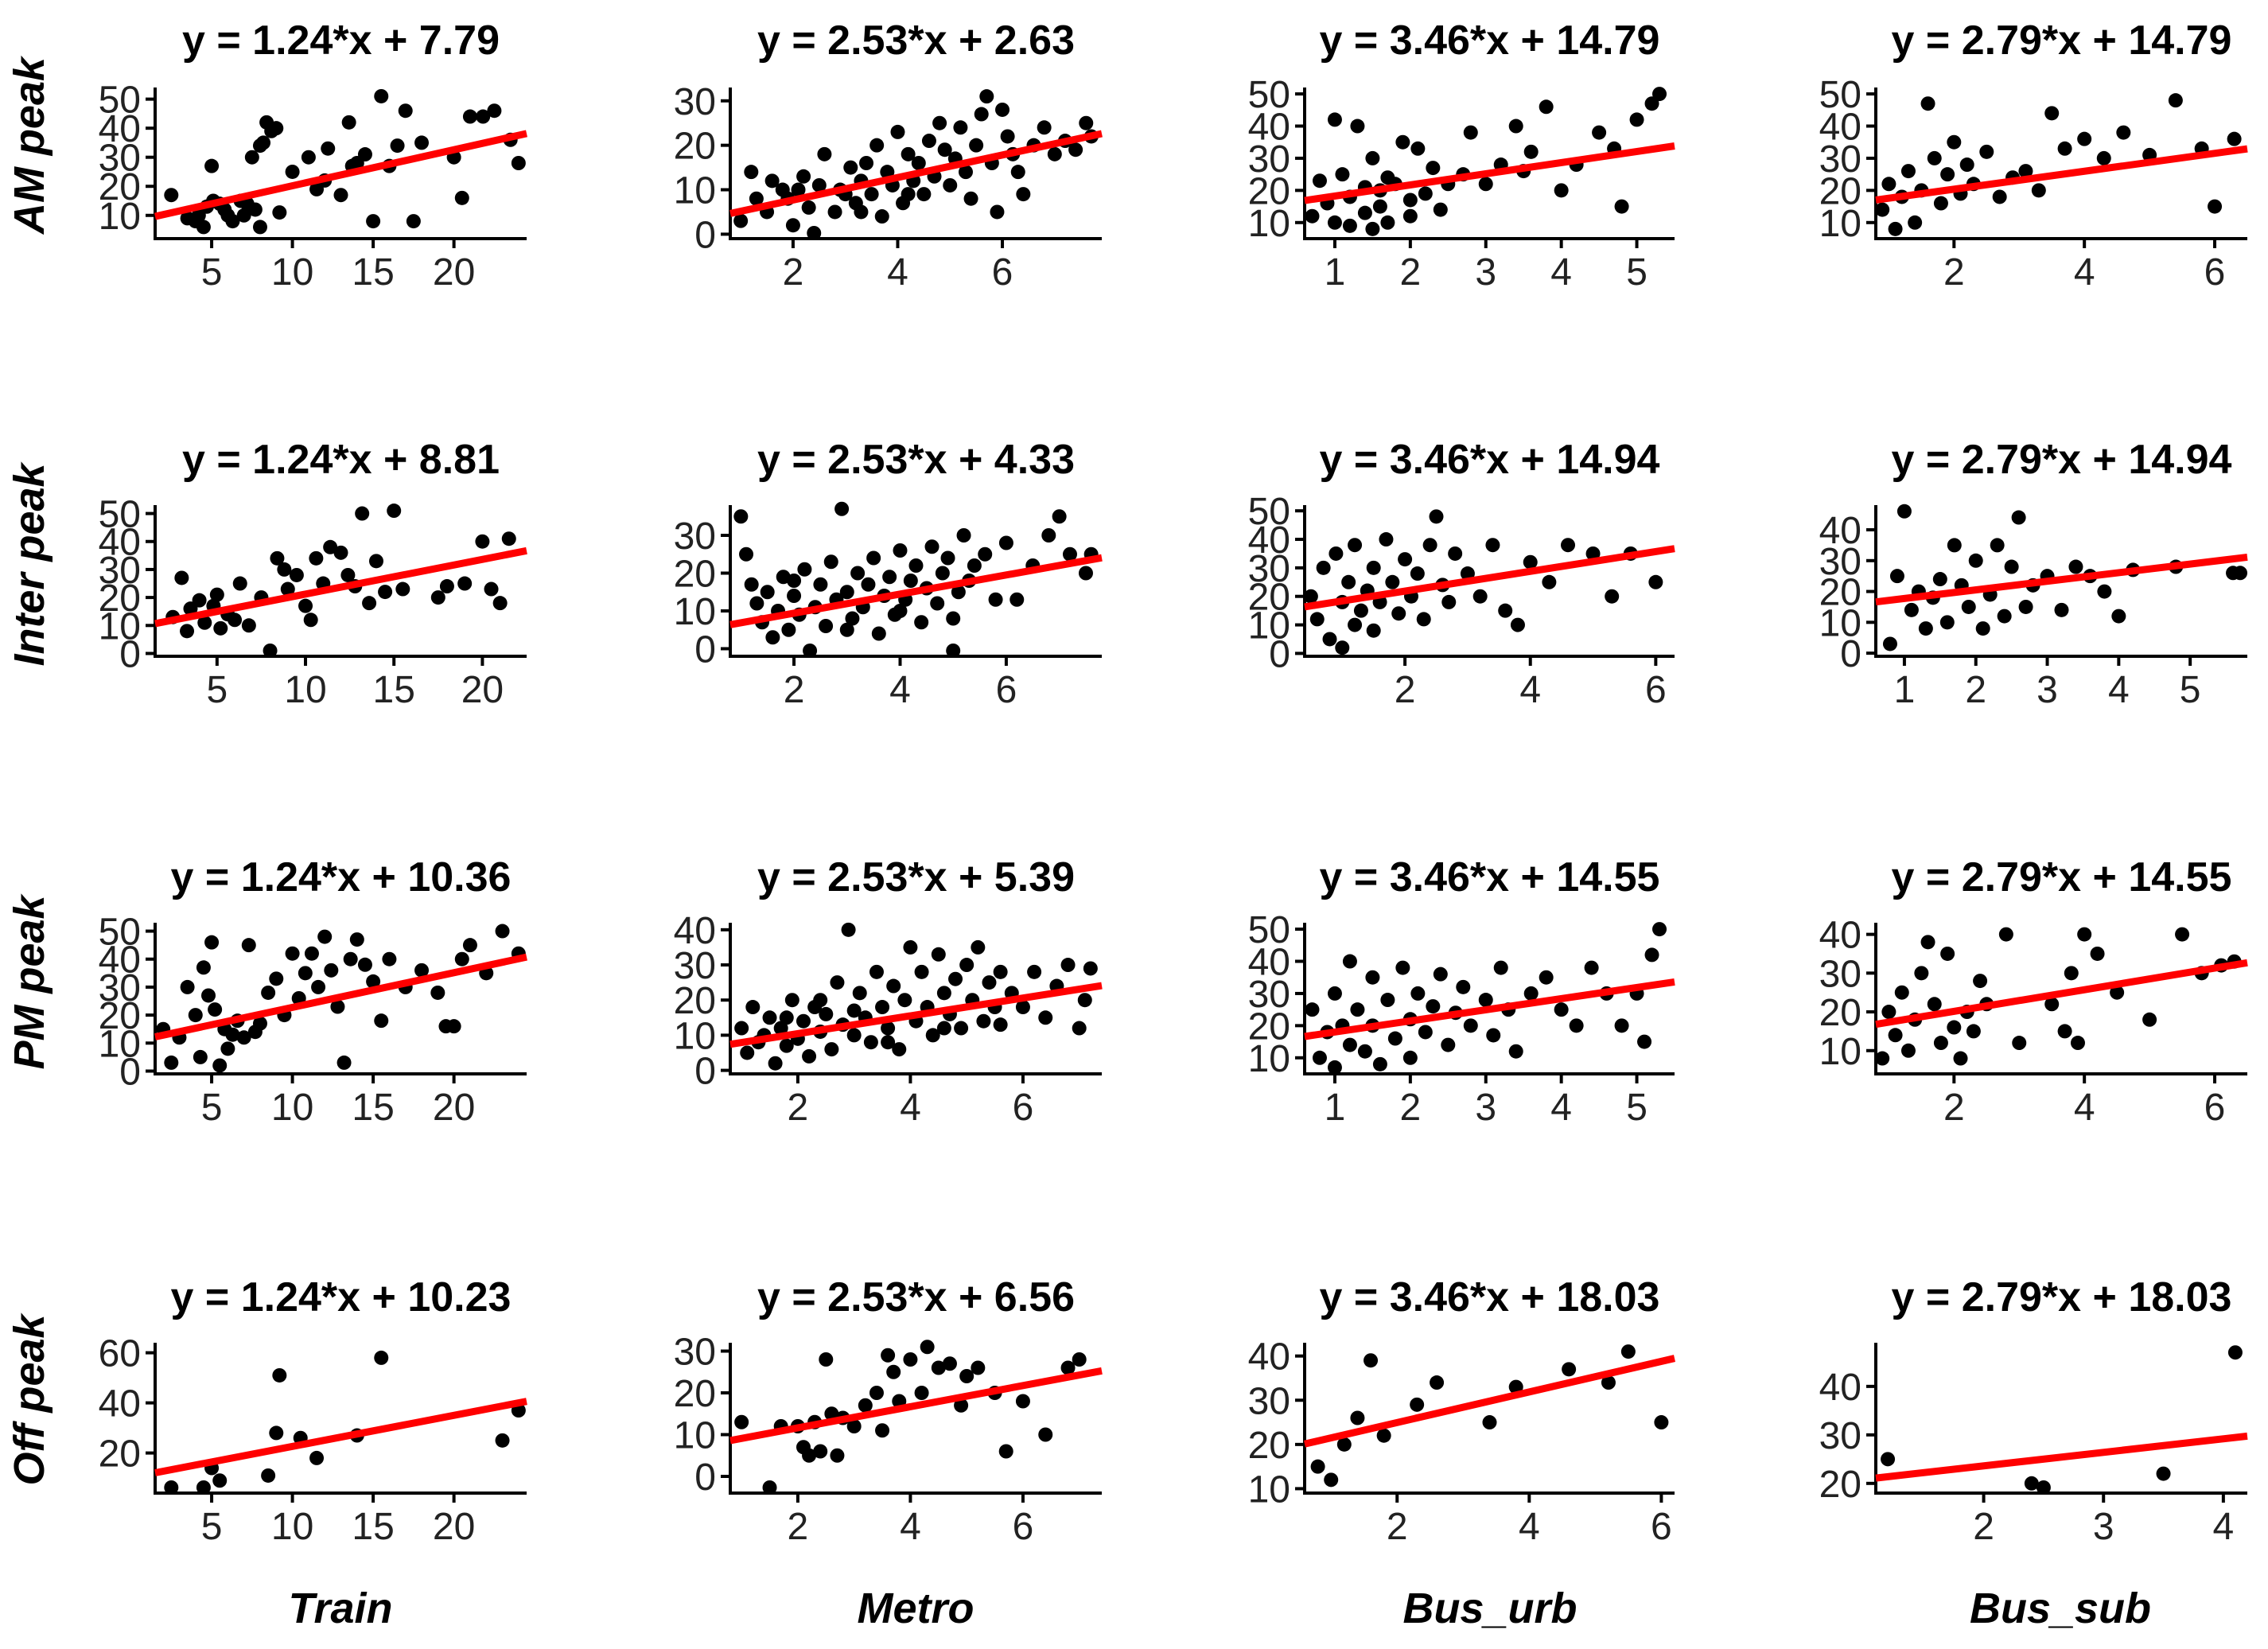 The width and height of the screenshot is (2268, 1649). Describe the element at coordinates (1006, 690) in the screenshot. I see `panel-inter-peak-metro-x-tick-label: 6` at that location.